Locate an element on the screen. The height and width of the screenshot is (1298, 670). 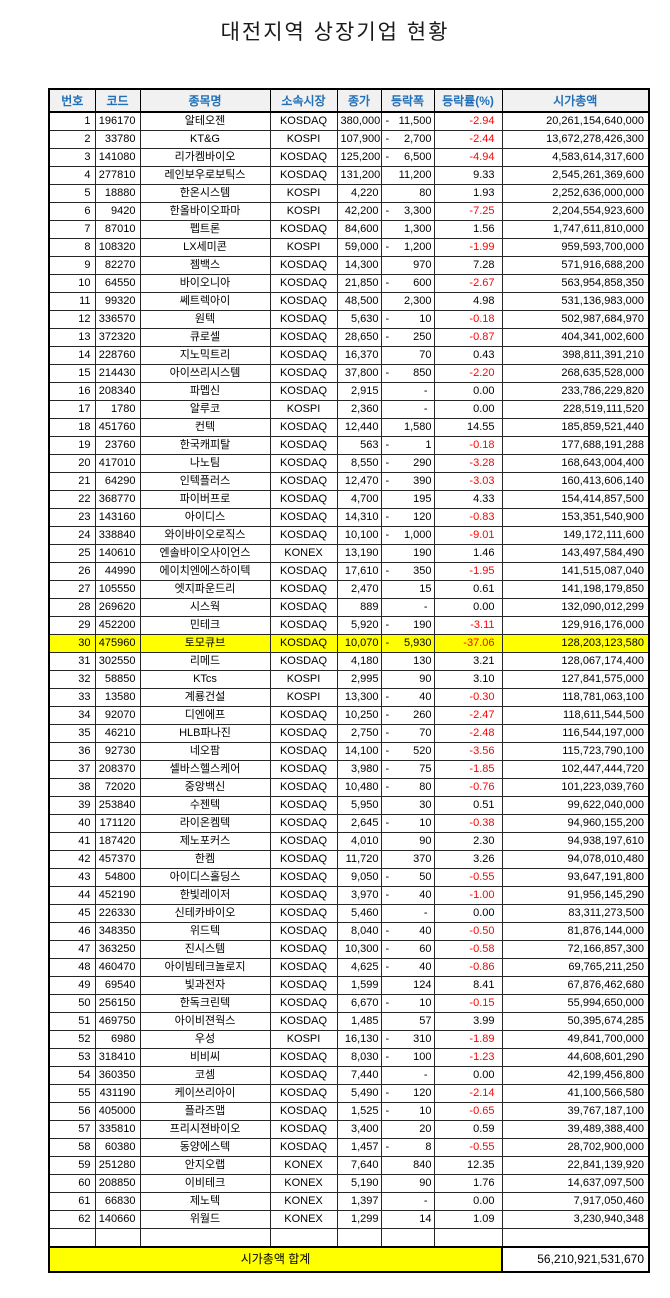
header-change-amount: 등락폭 is located at coordinates (407, 100).